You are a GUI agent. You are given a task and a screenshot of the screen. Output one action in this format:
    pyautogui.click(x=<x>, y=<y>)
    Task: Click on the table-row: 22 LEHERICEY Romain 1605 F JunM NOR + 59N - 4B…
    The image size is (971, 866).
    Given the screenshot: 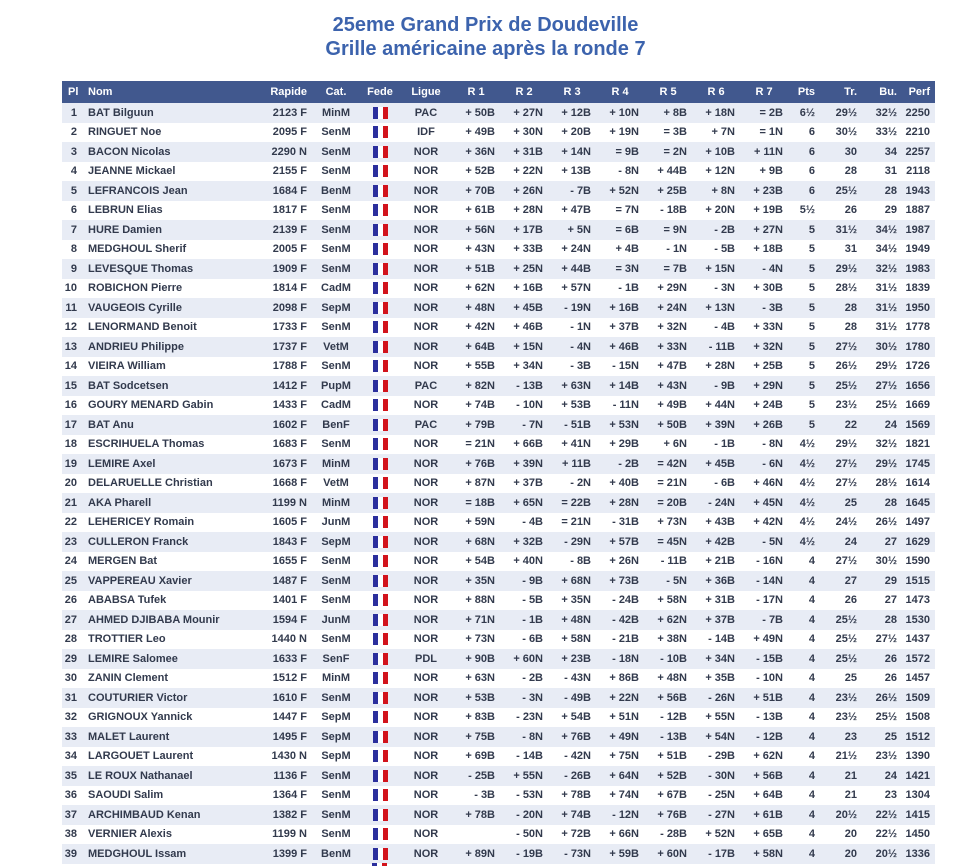 What is the action you would take?
    pyautogui.click(x=498, y=523)
    